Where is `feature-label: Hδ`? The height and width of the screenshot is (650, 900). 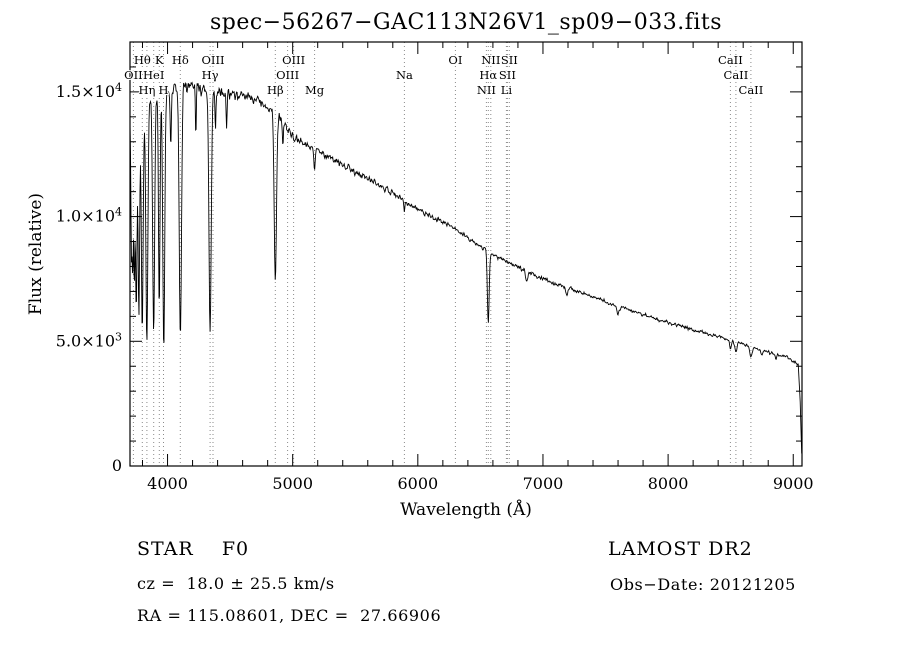 feature-label: Hδ is located at coordinates (180, 60).